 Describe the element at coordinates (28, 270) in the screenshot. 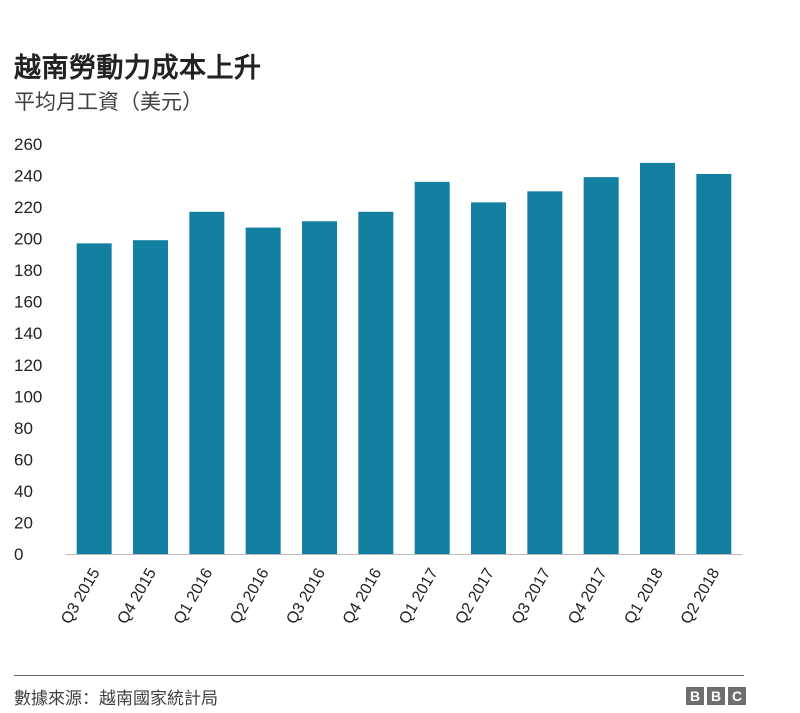

I see `y-tick-label: 180` at that location.